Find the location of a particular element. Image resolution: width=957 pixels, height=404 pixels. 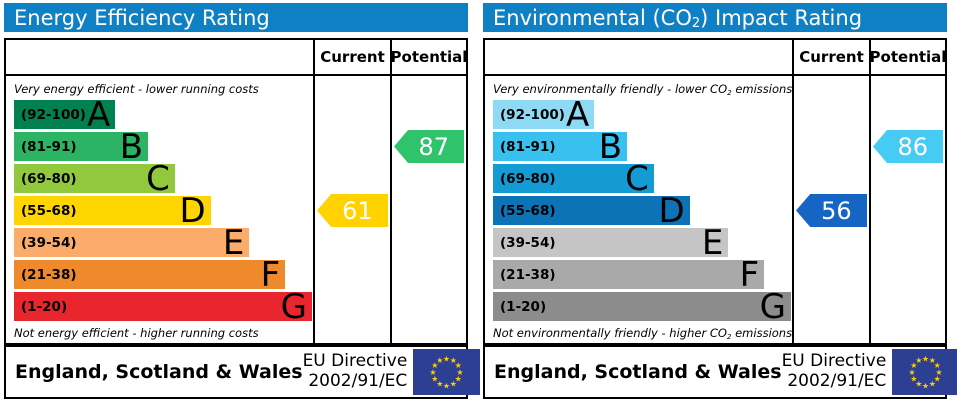

panel-title-bar: Energy Efficiency Rating is located at coordinates (236, 17).